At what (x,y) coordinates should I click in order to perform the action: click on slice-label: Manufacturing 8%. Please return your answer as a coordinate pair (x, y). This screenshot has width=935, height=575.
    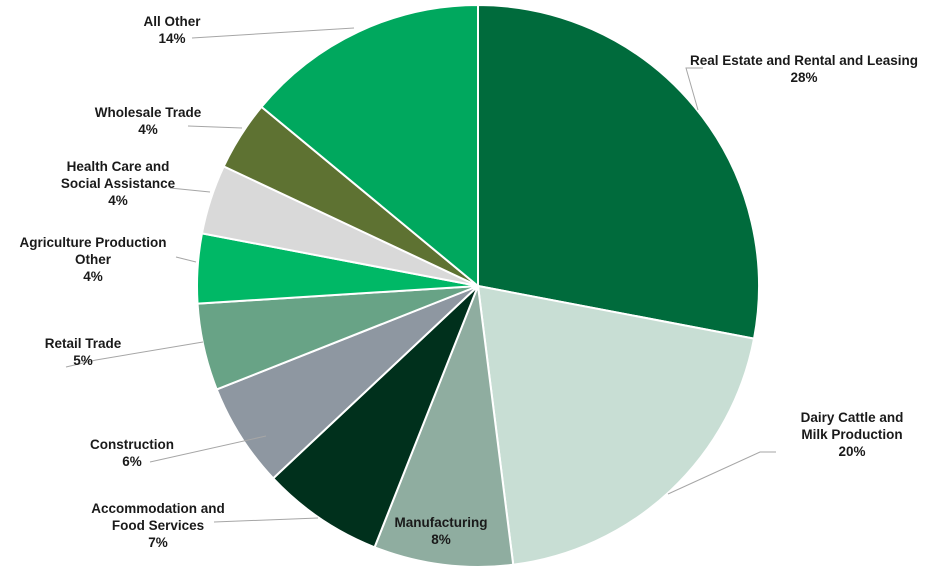
    Looking at the image, I should click on (441, 531).